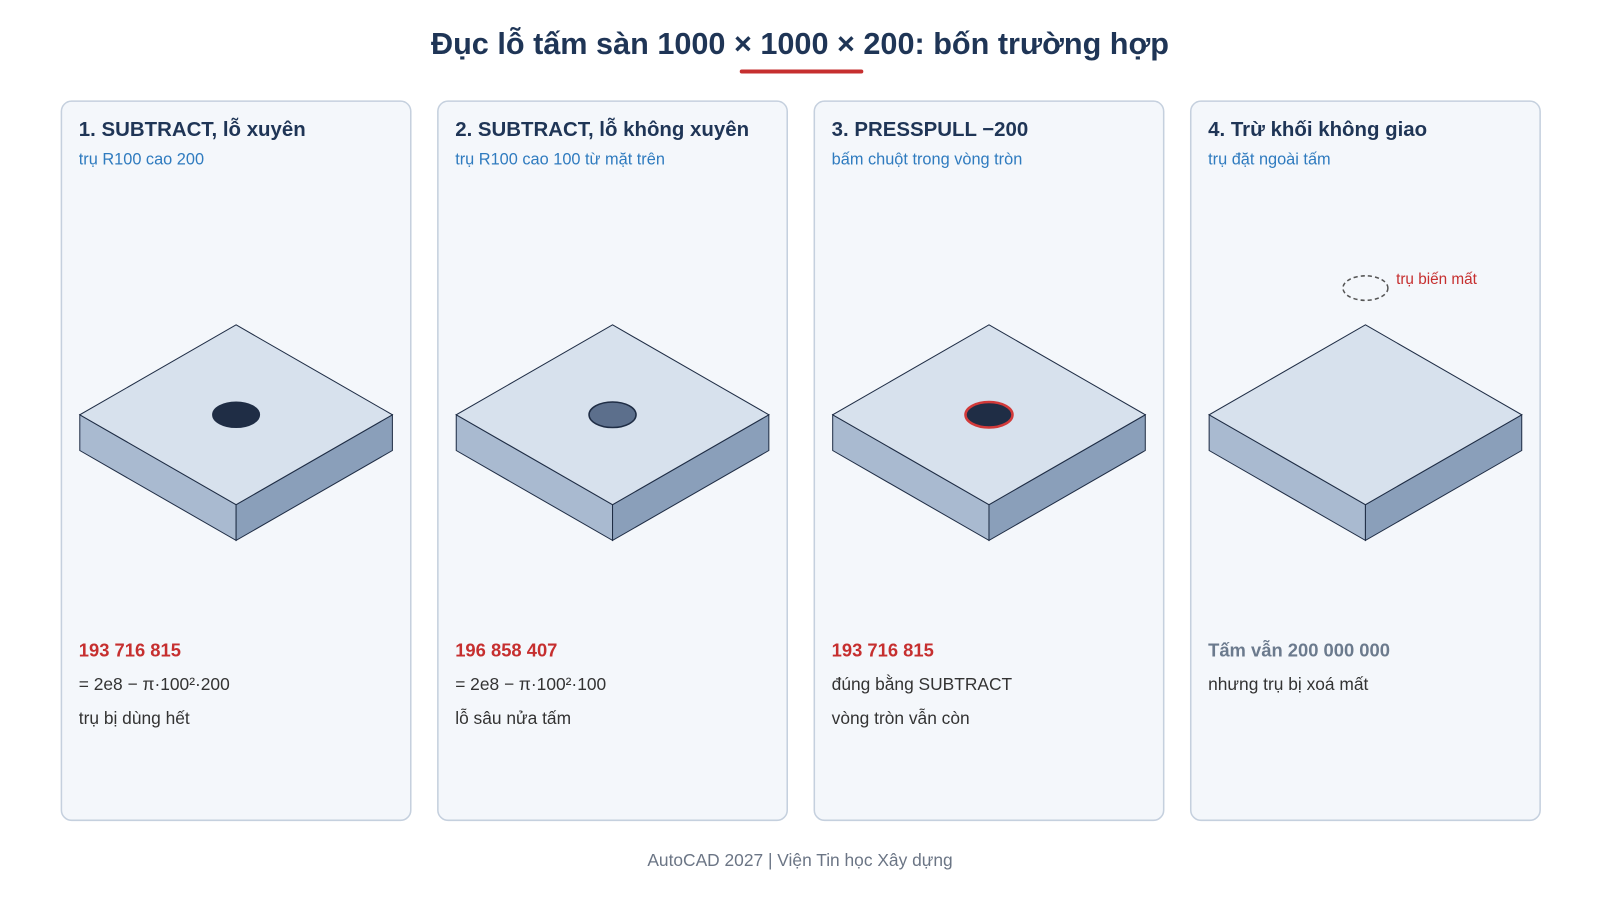 The width and height of the screenshot is (1600, 900). What do you see at coordinates (1365, 288) in the screenshot?
I see `removed-cylinder` at bounding box center [1365, 288].